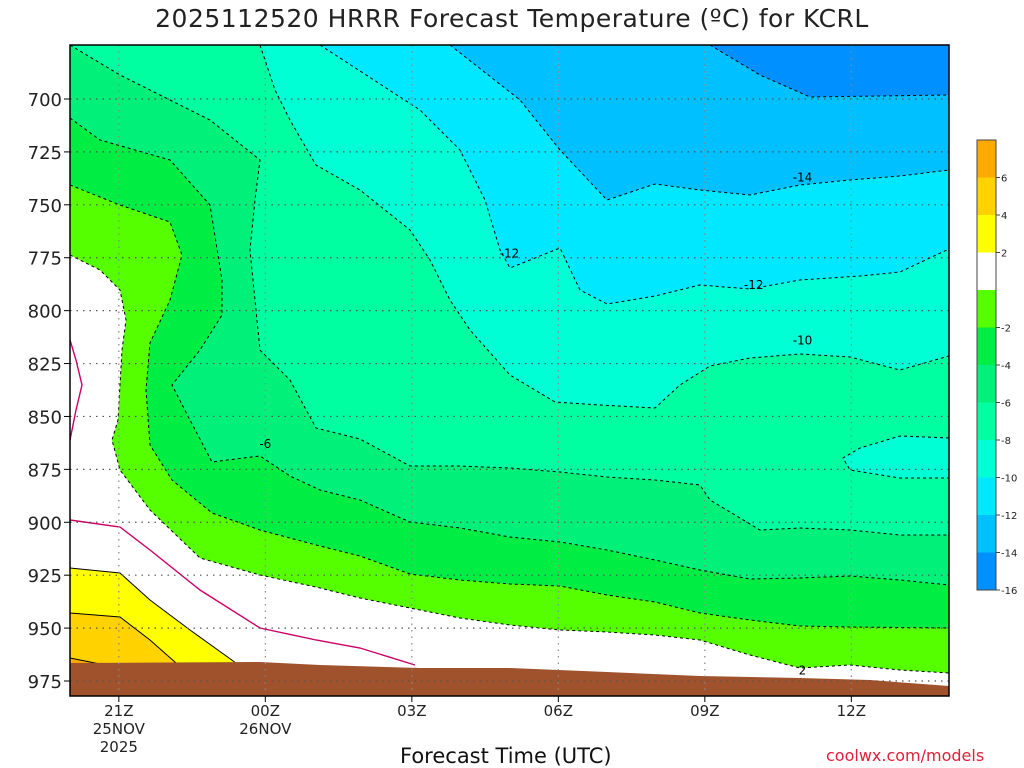 The image size is (1024, 768). What do you see at coordinates (411, 711) in the screenshot?
I see `x-tick-label: 03Z` at bounding box center [411, 711].